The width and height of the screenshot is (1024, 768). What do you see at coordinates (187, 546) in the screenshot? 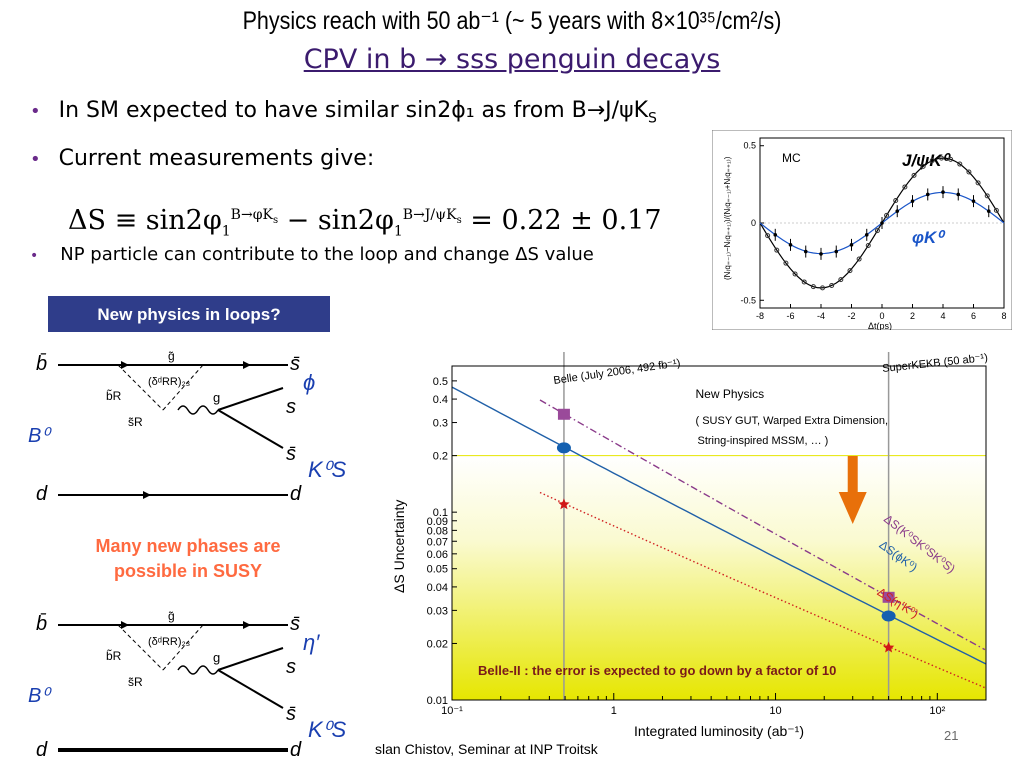
I see `susy-note-line1: Many new phases are` at bounding box center [187, 546].